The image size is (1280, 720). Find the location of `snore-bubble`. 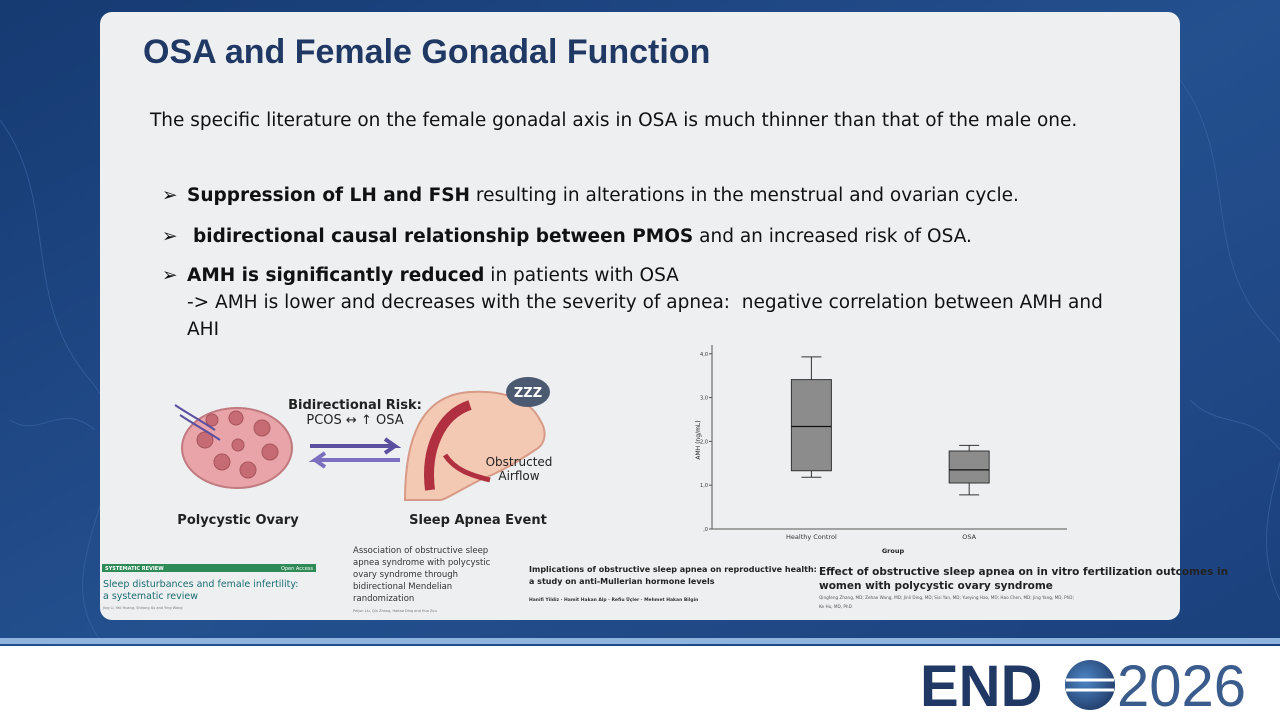

snore-bubble is located at coordinates (528, 392).